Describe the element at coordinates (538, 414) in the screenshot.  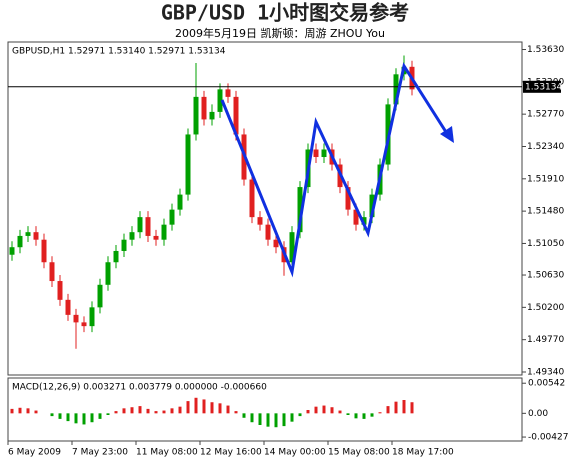
I see `macd-tick-label: 0.00` at that location.